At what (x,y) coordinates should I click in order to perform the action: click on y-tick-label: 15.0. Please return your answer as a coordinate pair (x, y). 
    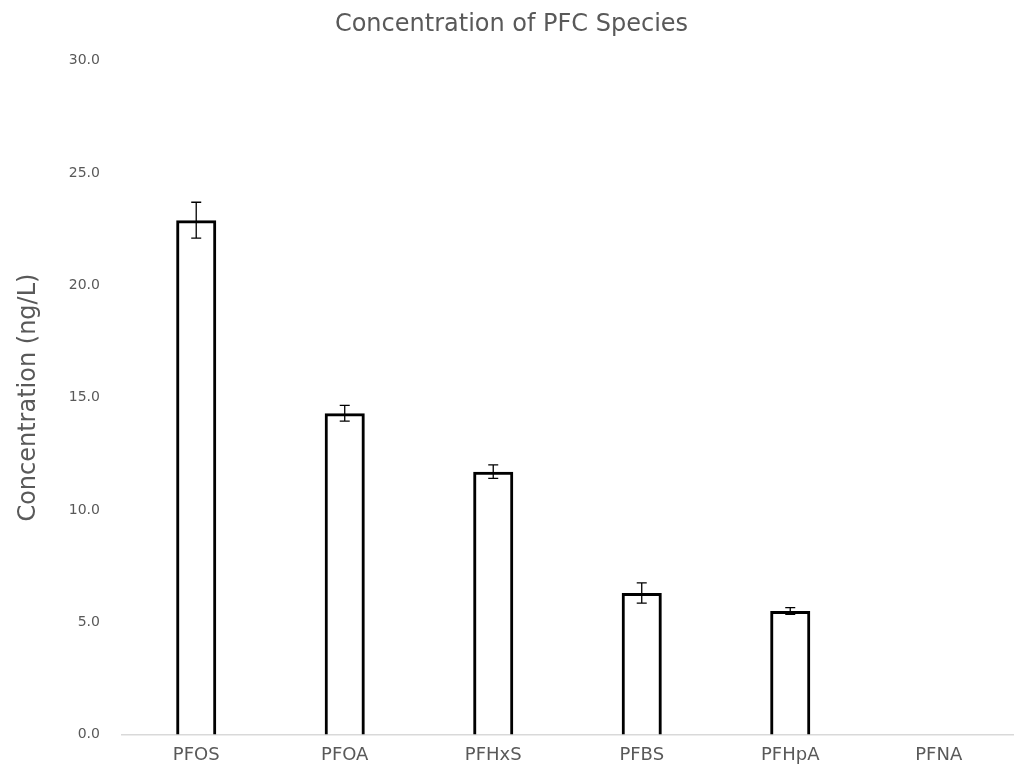
    Looking at the image, I should click on (84, 396).